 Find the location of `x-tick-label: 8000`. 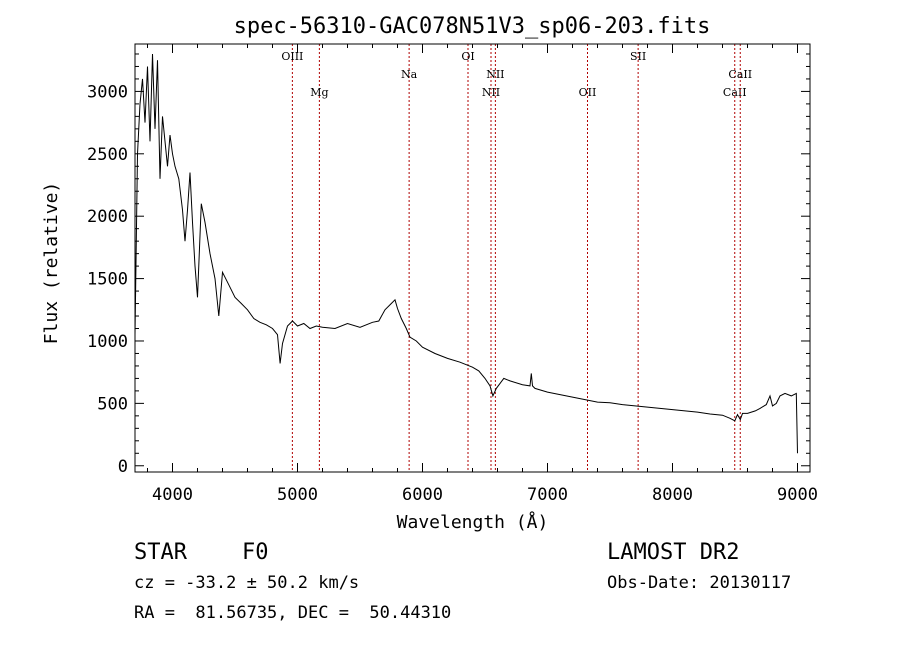

x-tick-label: 8000 is located at coordinates (672, 495).